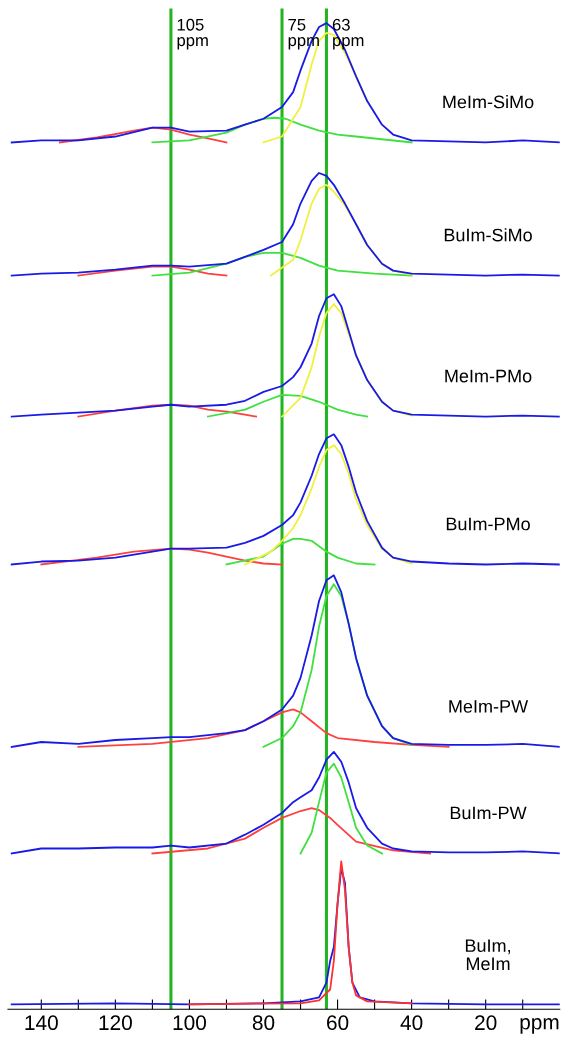  I want to click on series-label: MeIm-SiMo, so click(488, 102).